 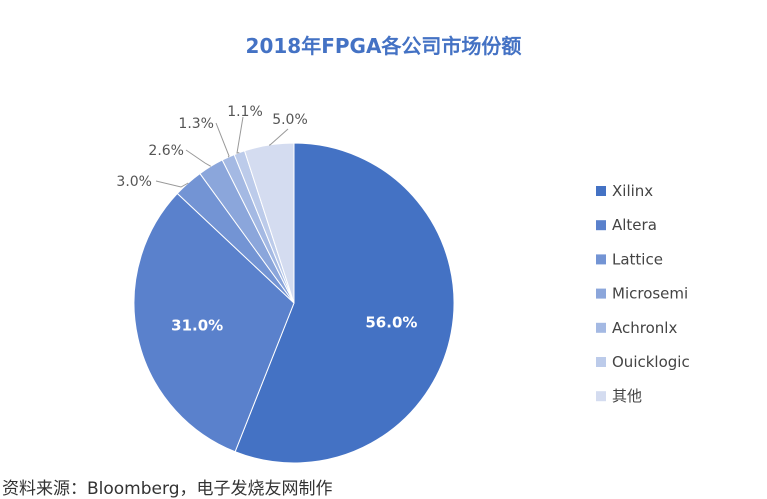 I want to click on legend-label-4: Achronlx, so click(x=644, y=328).